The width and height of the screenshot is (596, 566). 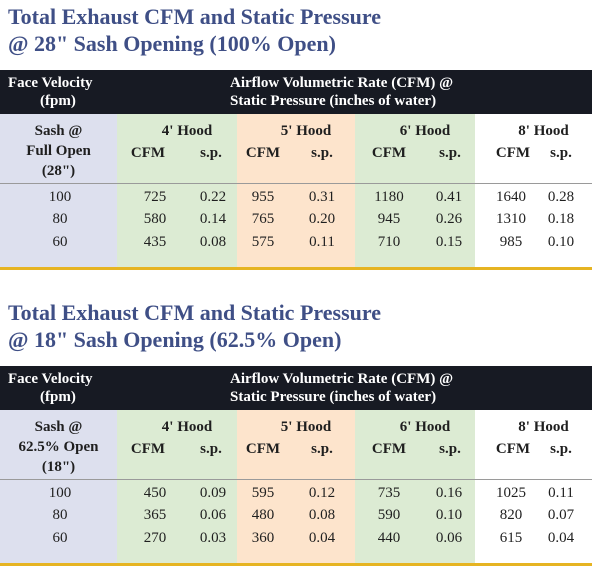 What do you see at coordinates (263, 242) in the screenshot?
I see `table-cell-value: 575` at bounding box center [263, 242].